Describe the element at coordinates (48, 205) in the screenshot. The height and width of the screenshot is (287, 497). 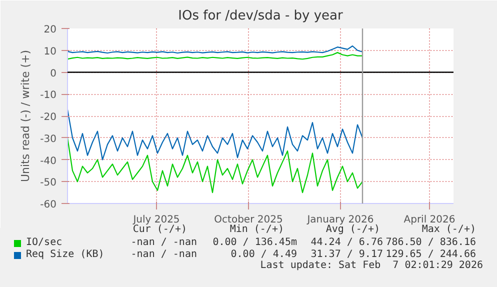
I see `y-tick-label: -60` at that location.